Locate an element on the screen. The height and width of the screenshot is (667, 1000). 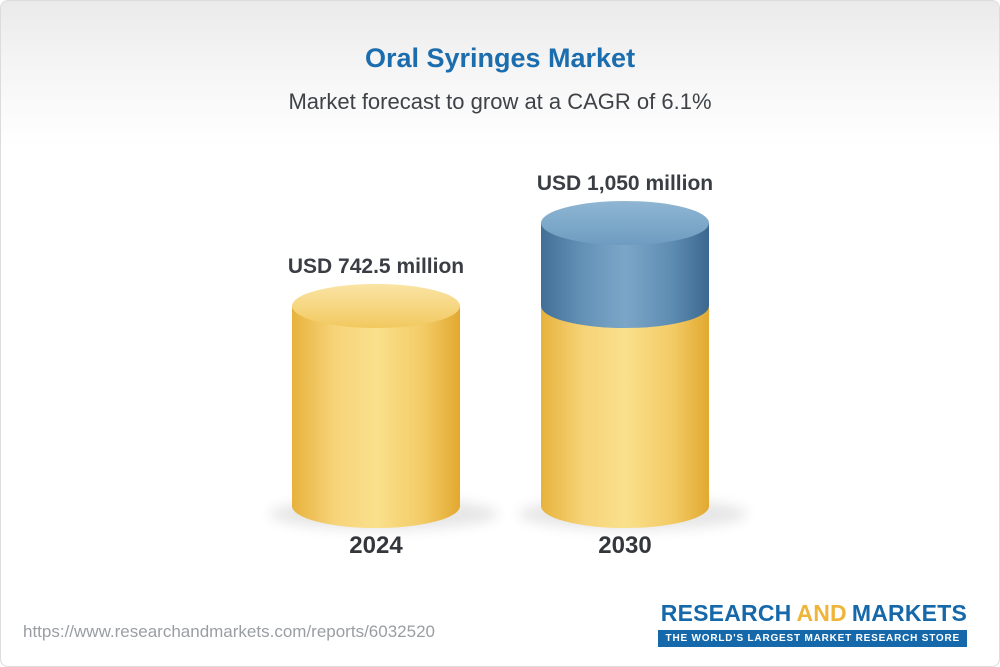
value-label-2024: USD 742.5 million is located at coordinates (376, 266).